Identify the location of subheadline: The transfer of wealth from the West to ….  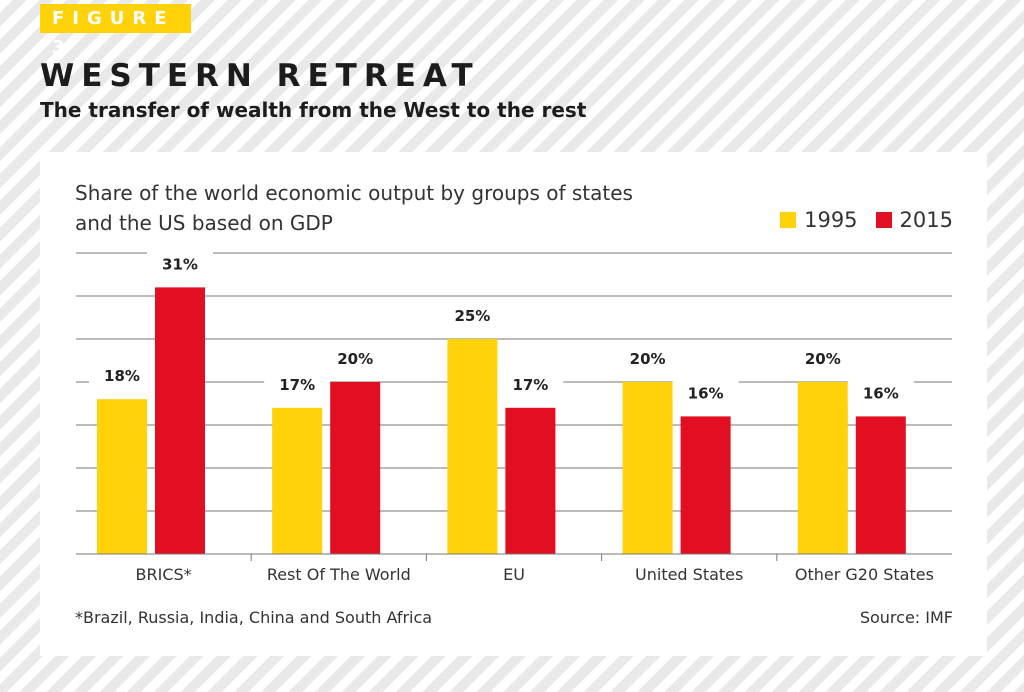
(313, 110).